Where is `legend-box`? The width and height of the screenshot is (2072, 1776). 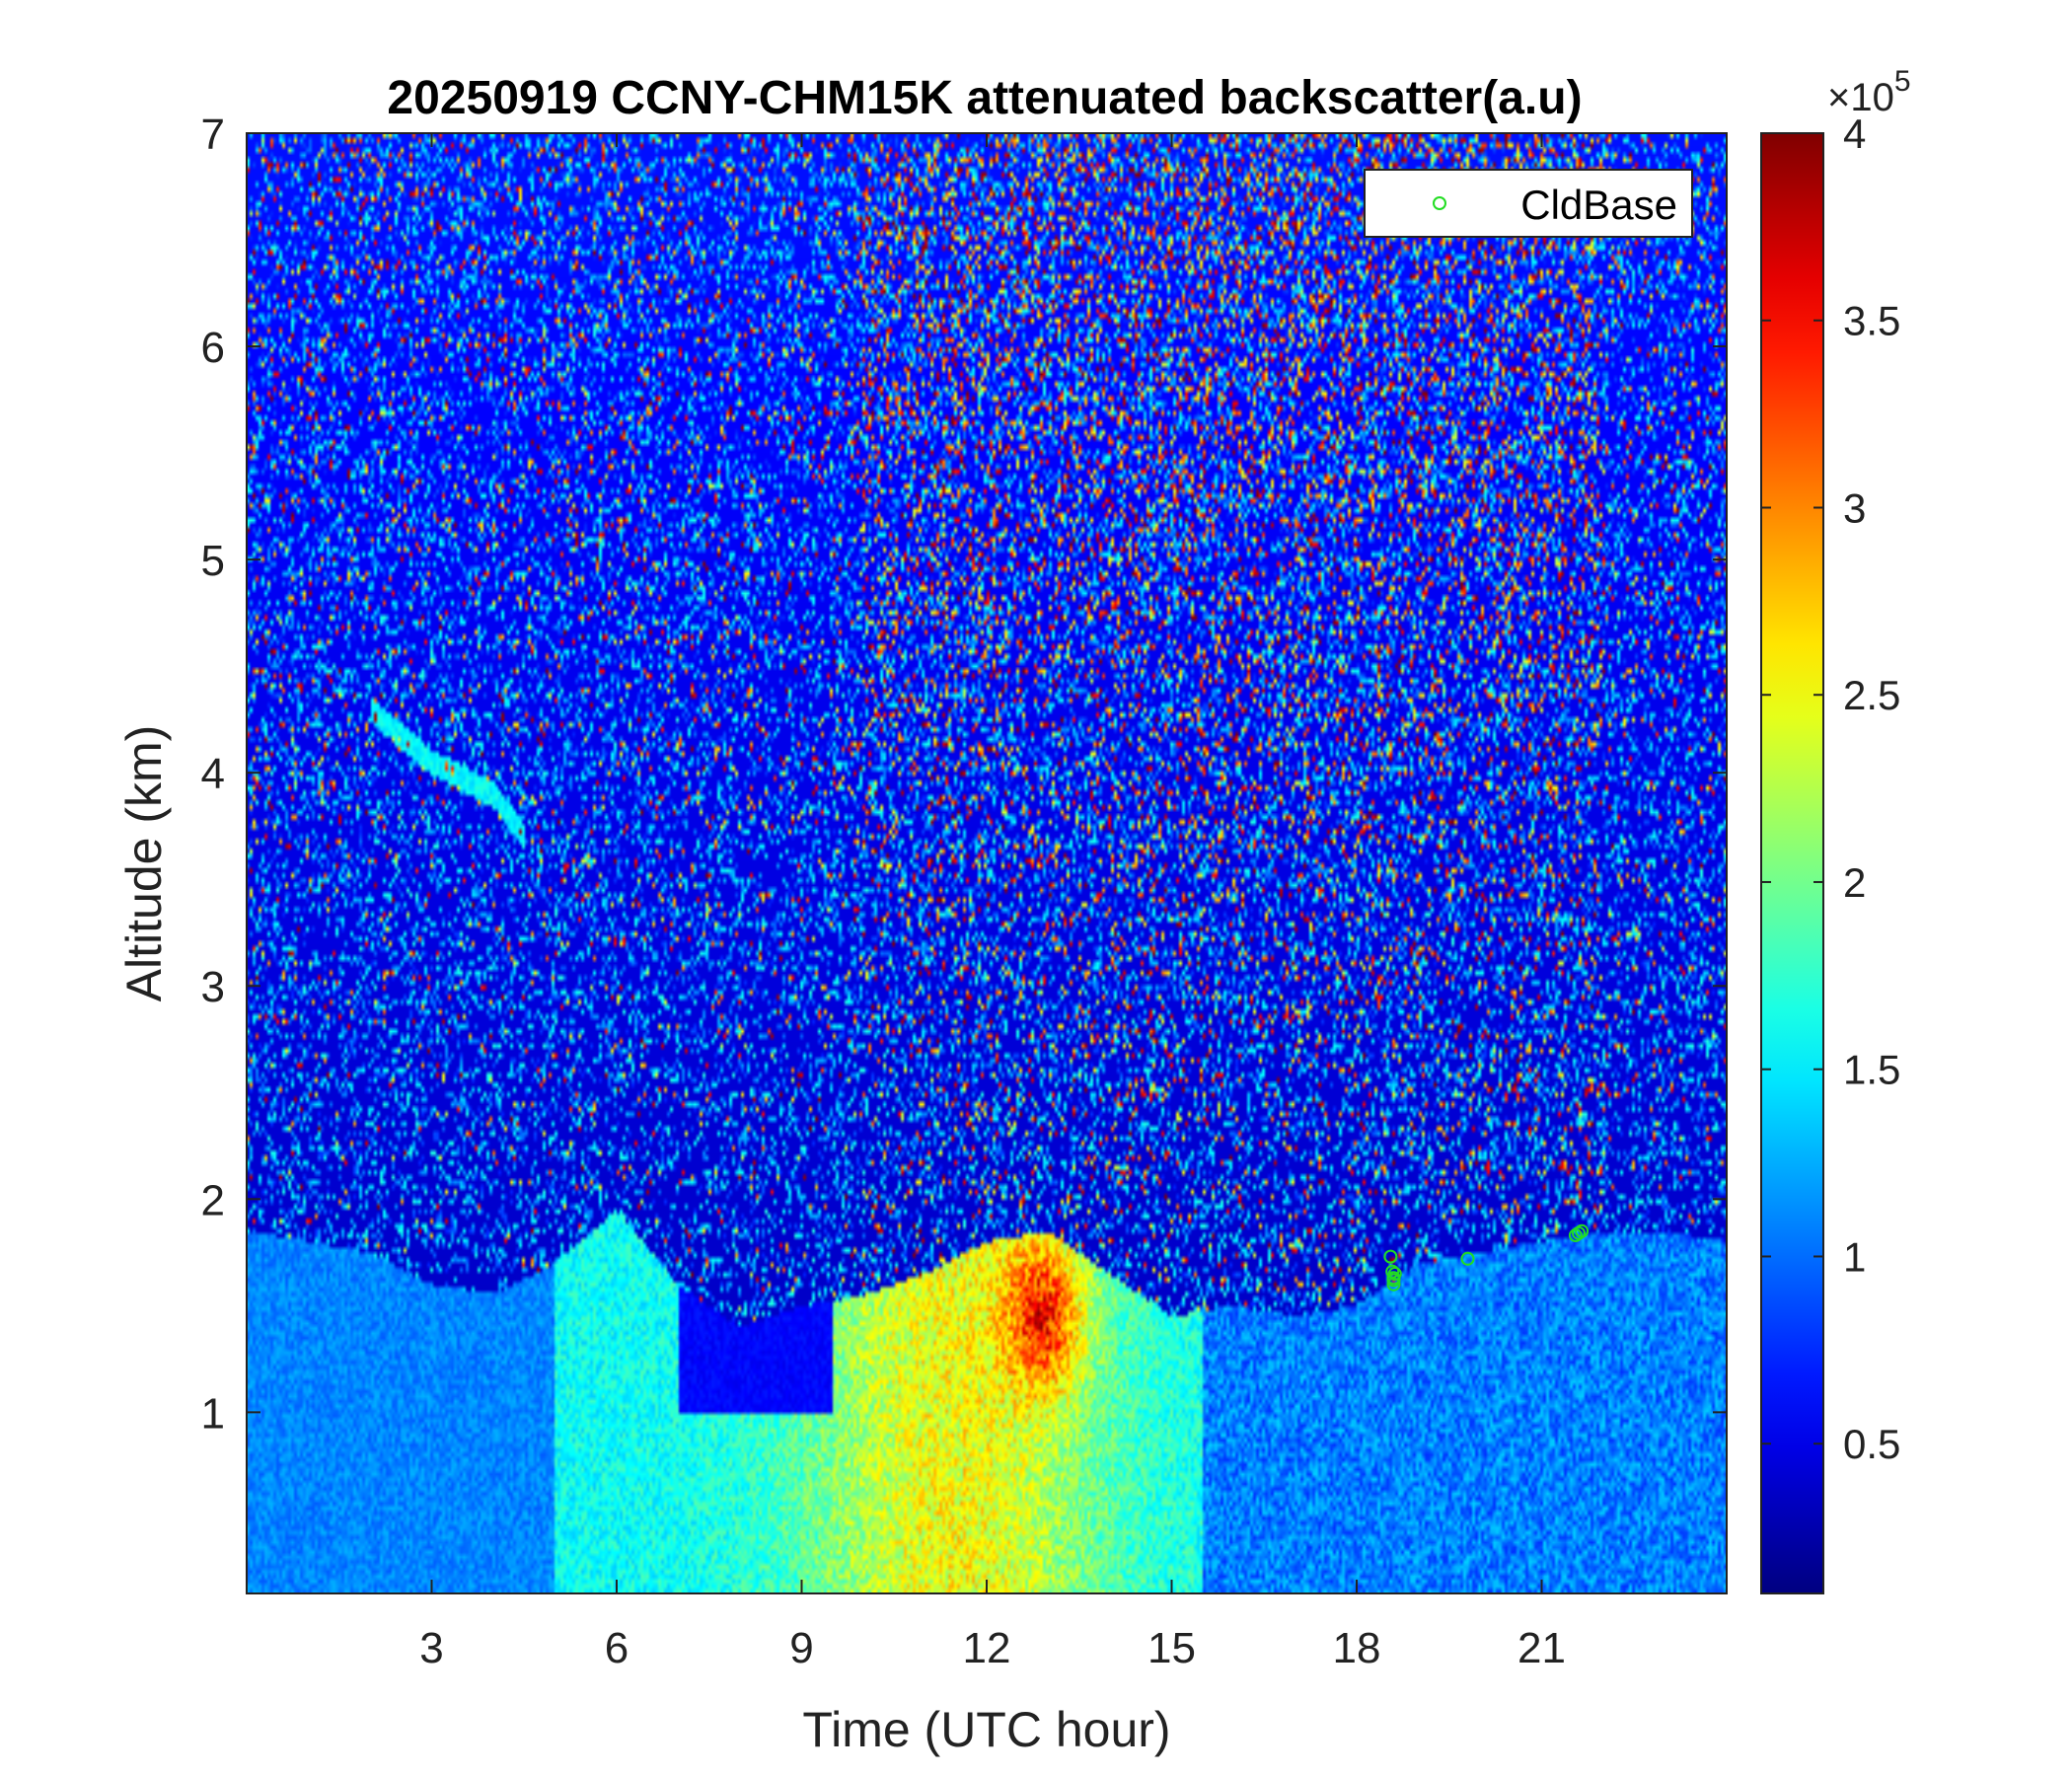 legend-box is located at coordinates (1529, 204).